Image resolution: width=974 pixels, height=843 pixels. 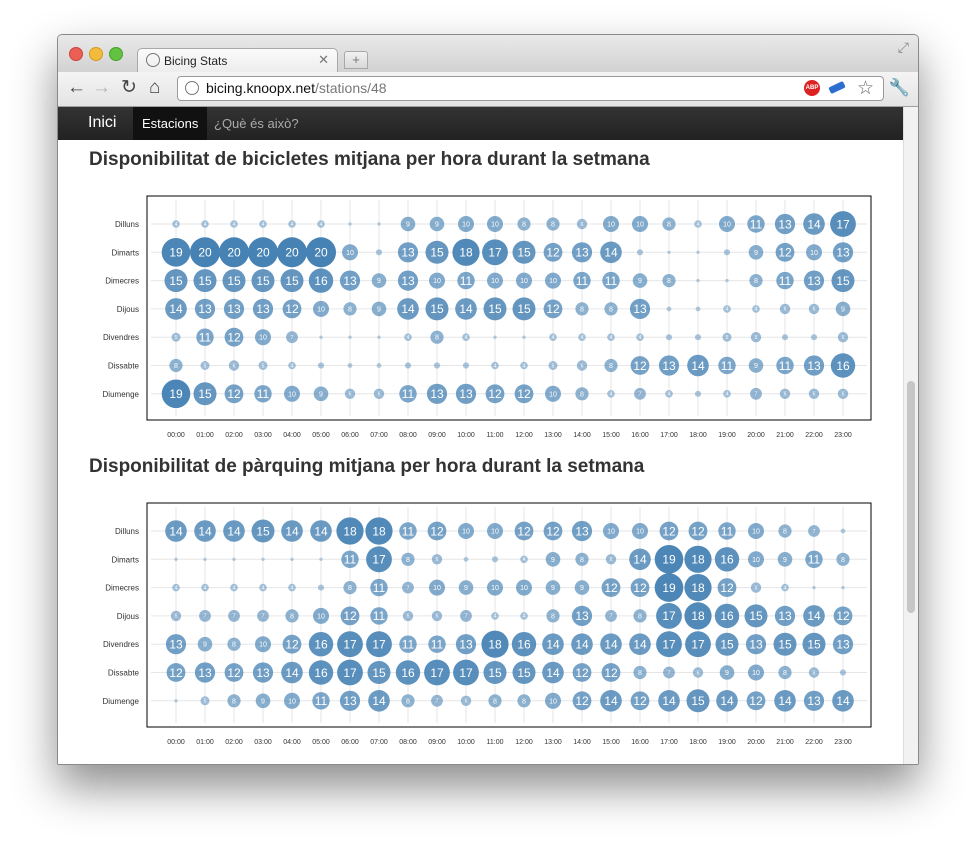 What do you see at coordinates (176, 742) in the screenshot?
I see `hour-label: 00:00` at bounding box center [176, 742].